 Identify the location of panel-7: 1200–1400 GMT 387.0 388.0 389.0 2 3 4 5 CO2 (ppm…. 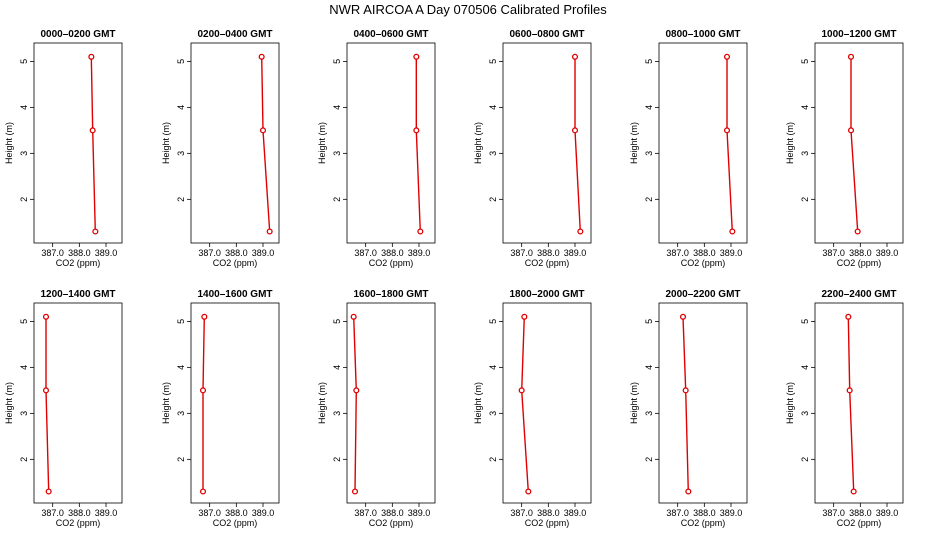
(63, 408).